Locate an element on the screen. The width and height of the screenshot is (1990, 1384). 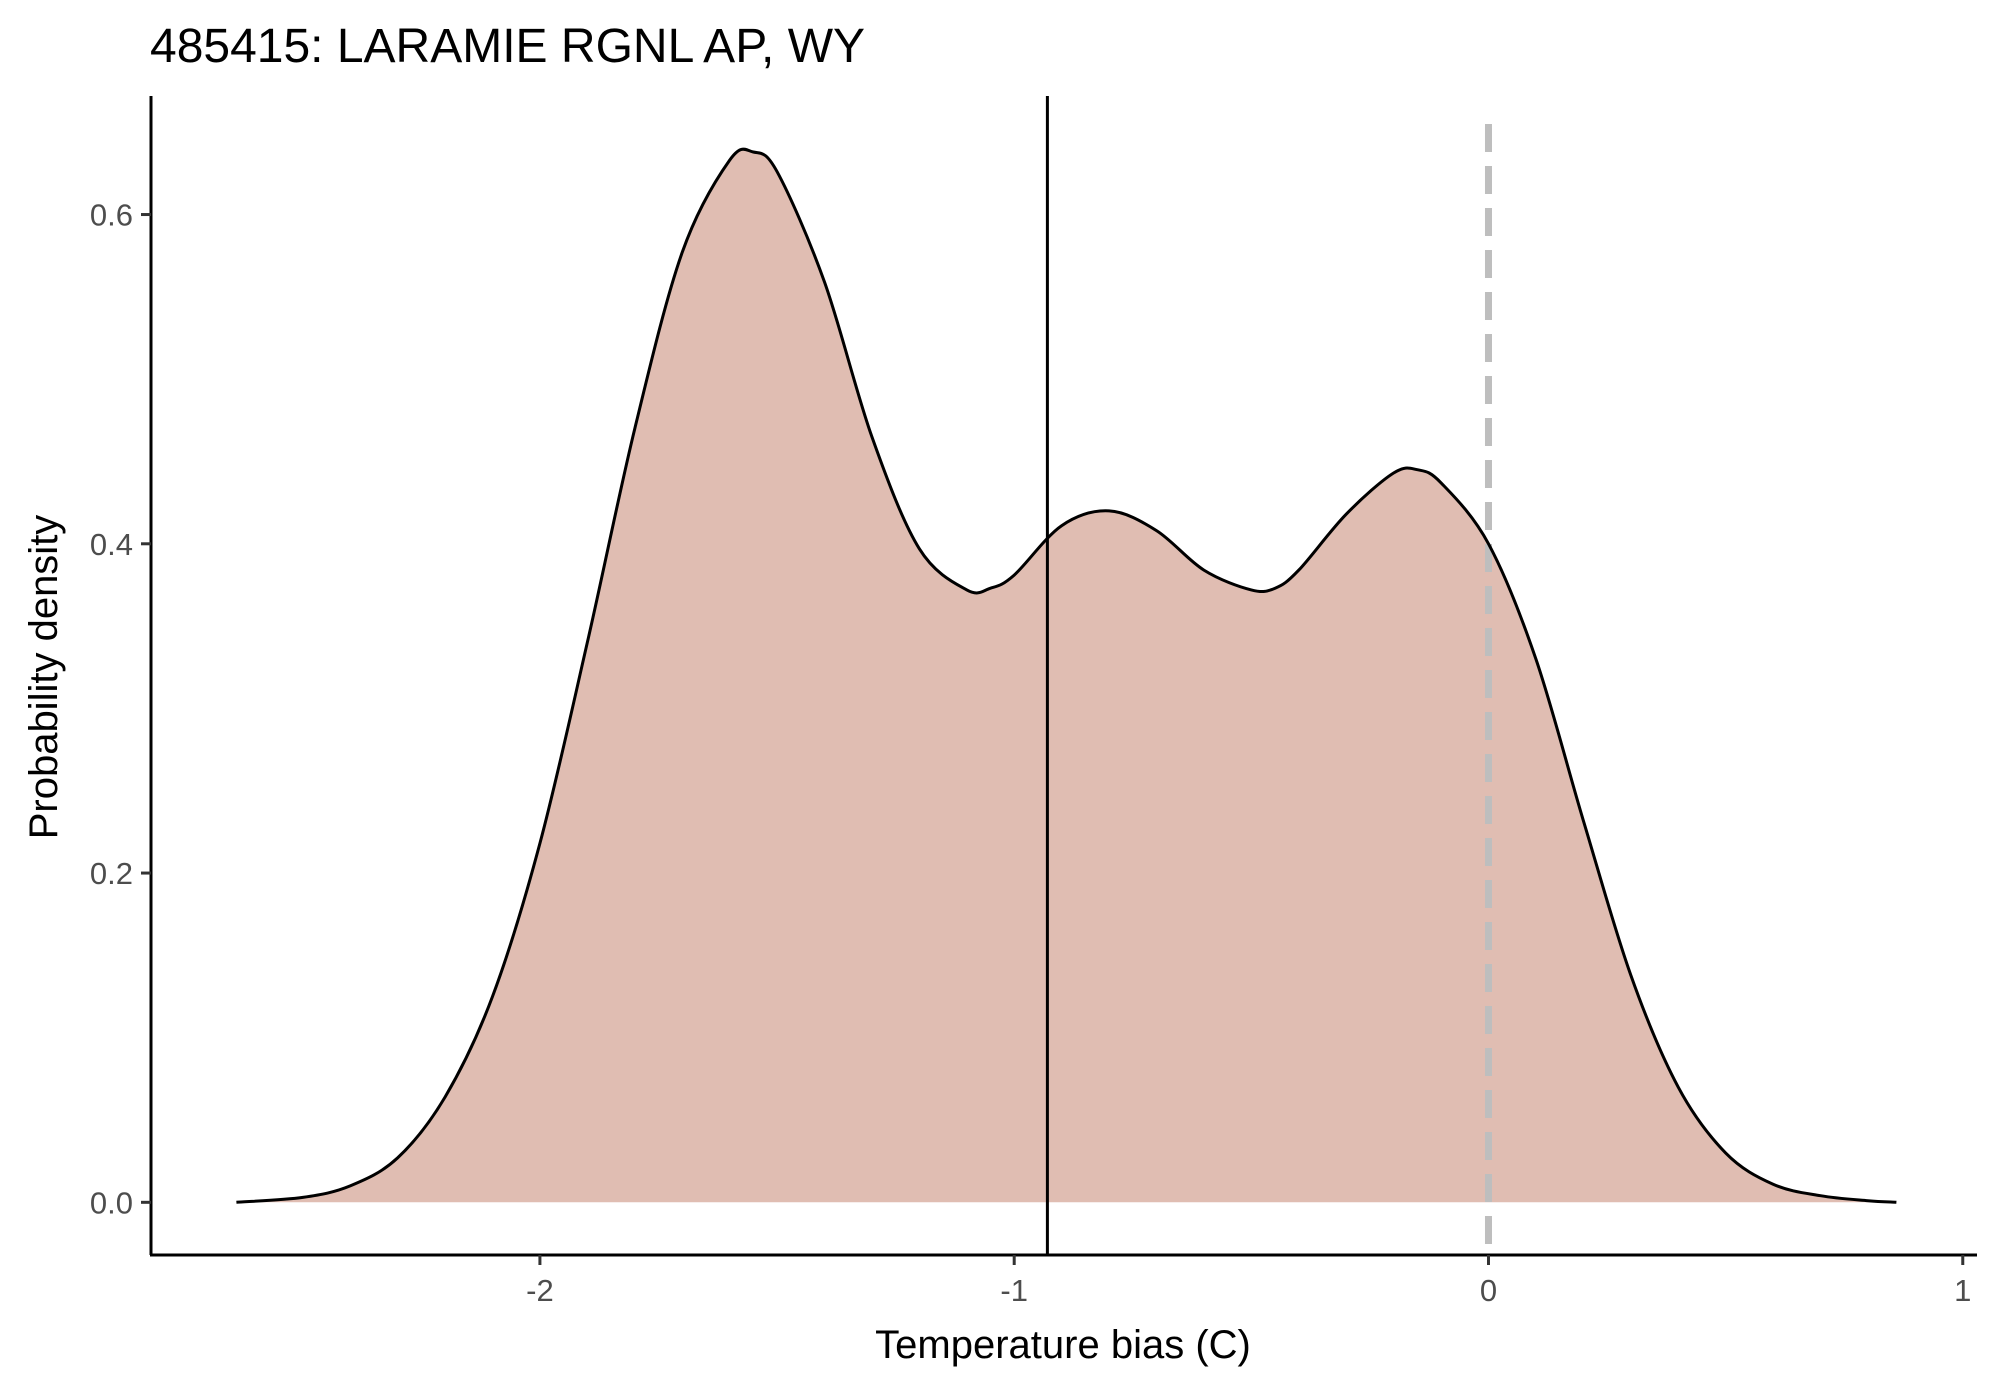
y-tick-label: 0.4 is located at coordinates (111, 544).